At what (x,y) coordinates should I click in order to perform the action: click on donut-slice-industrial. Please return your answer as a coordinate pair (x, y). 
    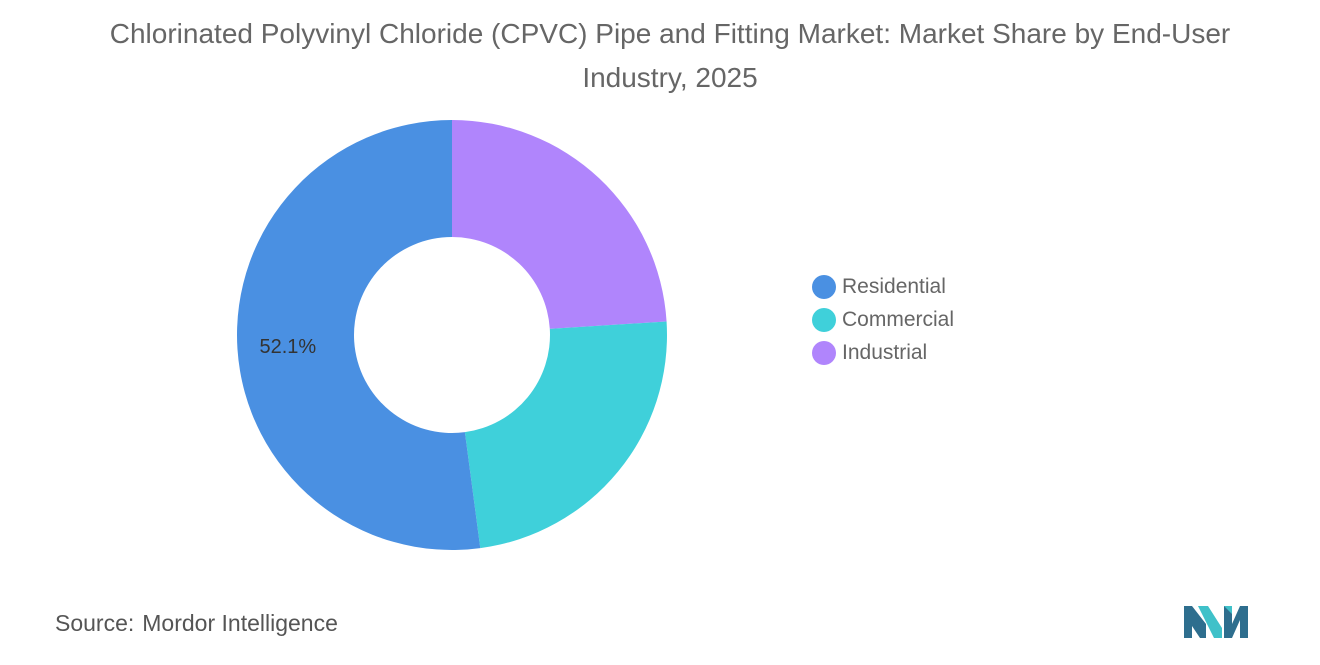
    Looking at the image, I should click on (559, 224).